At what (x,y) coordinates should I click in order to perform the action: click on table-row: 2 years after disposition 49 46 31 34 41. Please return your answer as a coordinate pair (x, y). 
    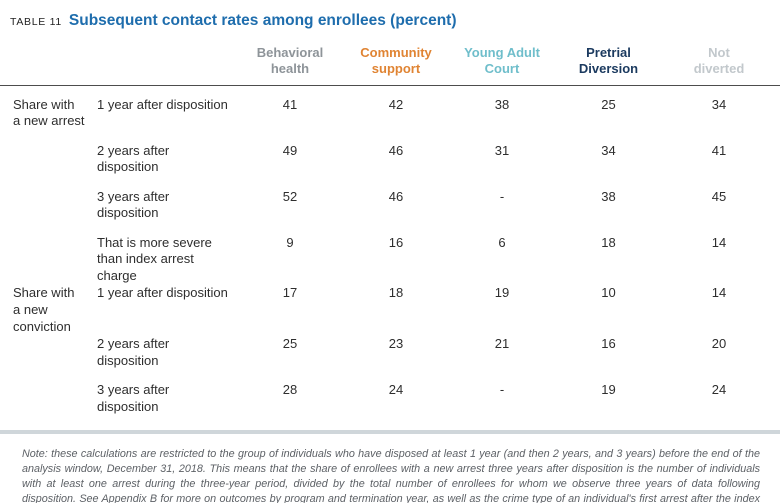
    Looking at the image, I should click on (390, 166).